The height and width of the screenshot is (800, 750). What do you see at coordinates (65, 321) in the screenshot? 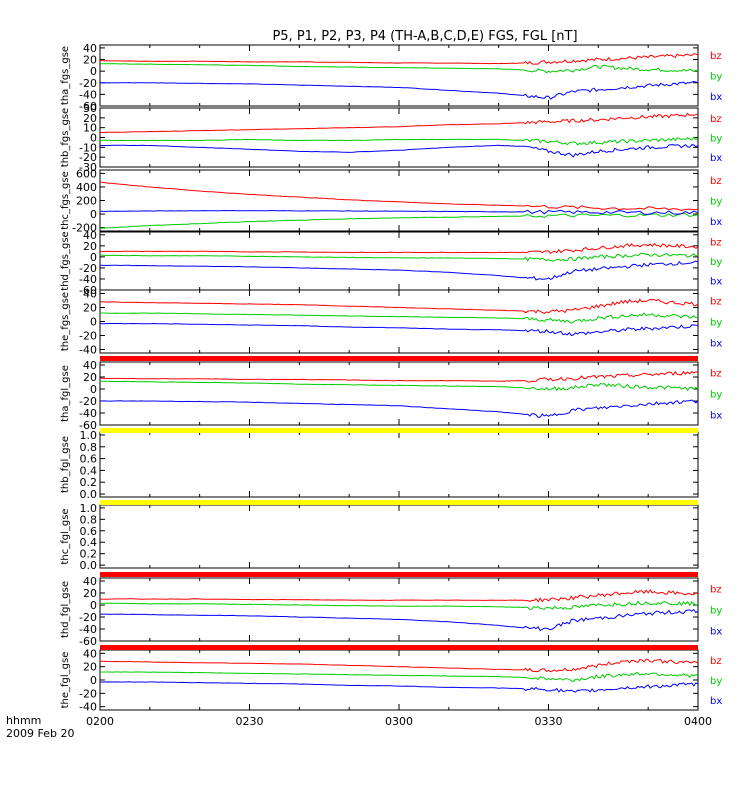
I see `y-axis-label: the_fgs_gse` at bounding box center [65, 321].